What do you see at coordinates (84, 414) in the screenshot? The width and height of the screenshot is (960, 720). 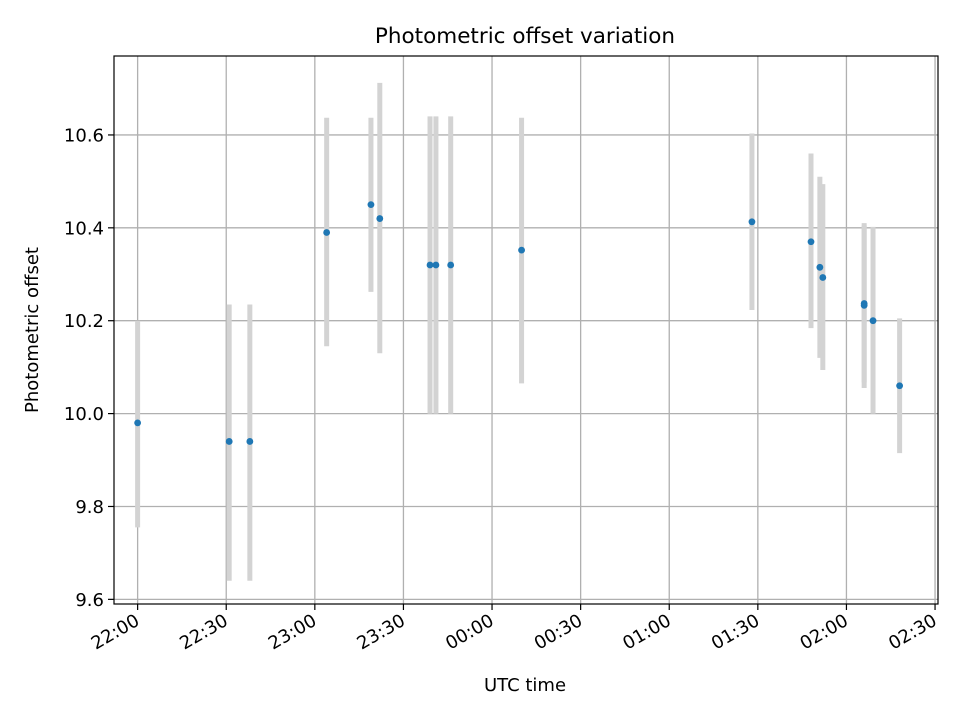 I see `y-tick-label: 10.0` at bounding box center [84, 414].